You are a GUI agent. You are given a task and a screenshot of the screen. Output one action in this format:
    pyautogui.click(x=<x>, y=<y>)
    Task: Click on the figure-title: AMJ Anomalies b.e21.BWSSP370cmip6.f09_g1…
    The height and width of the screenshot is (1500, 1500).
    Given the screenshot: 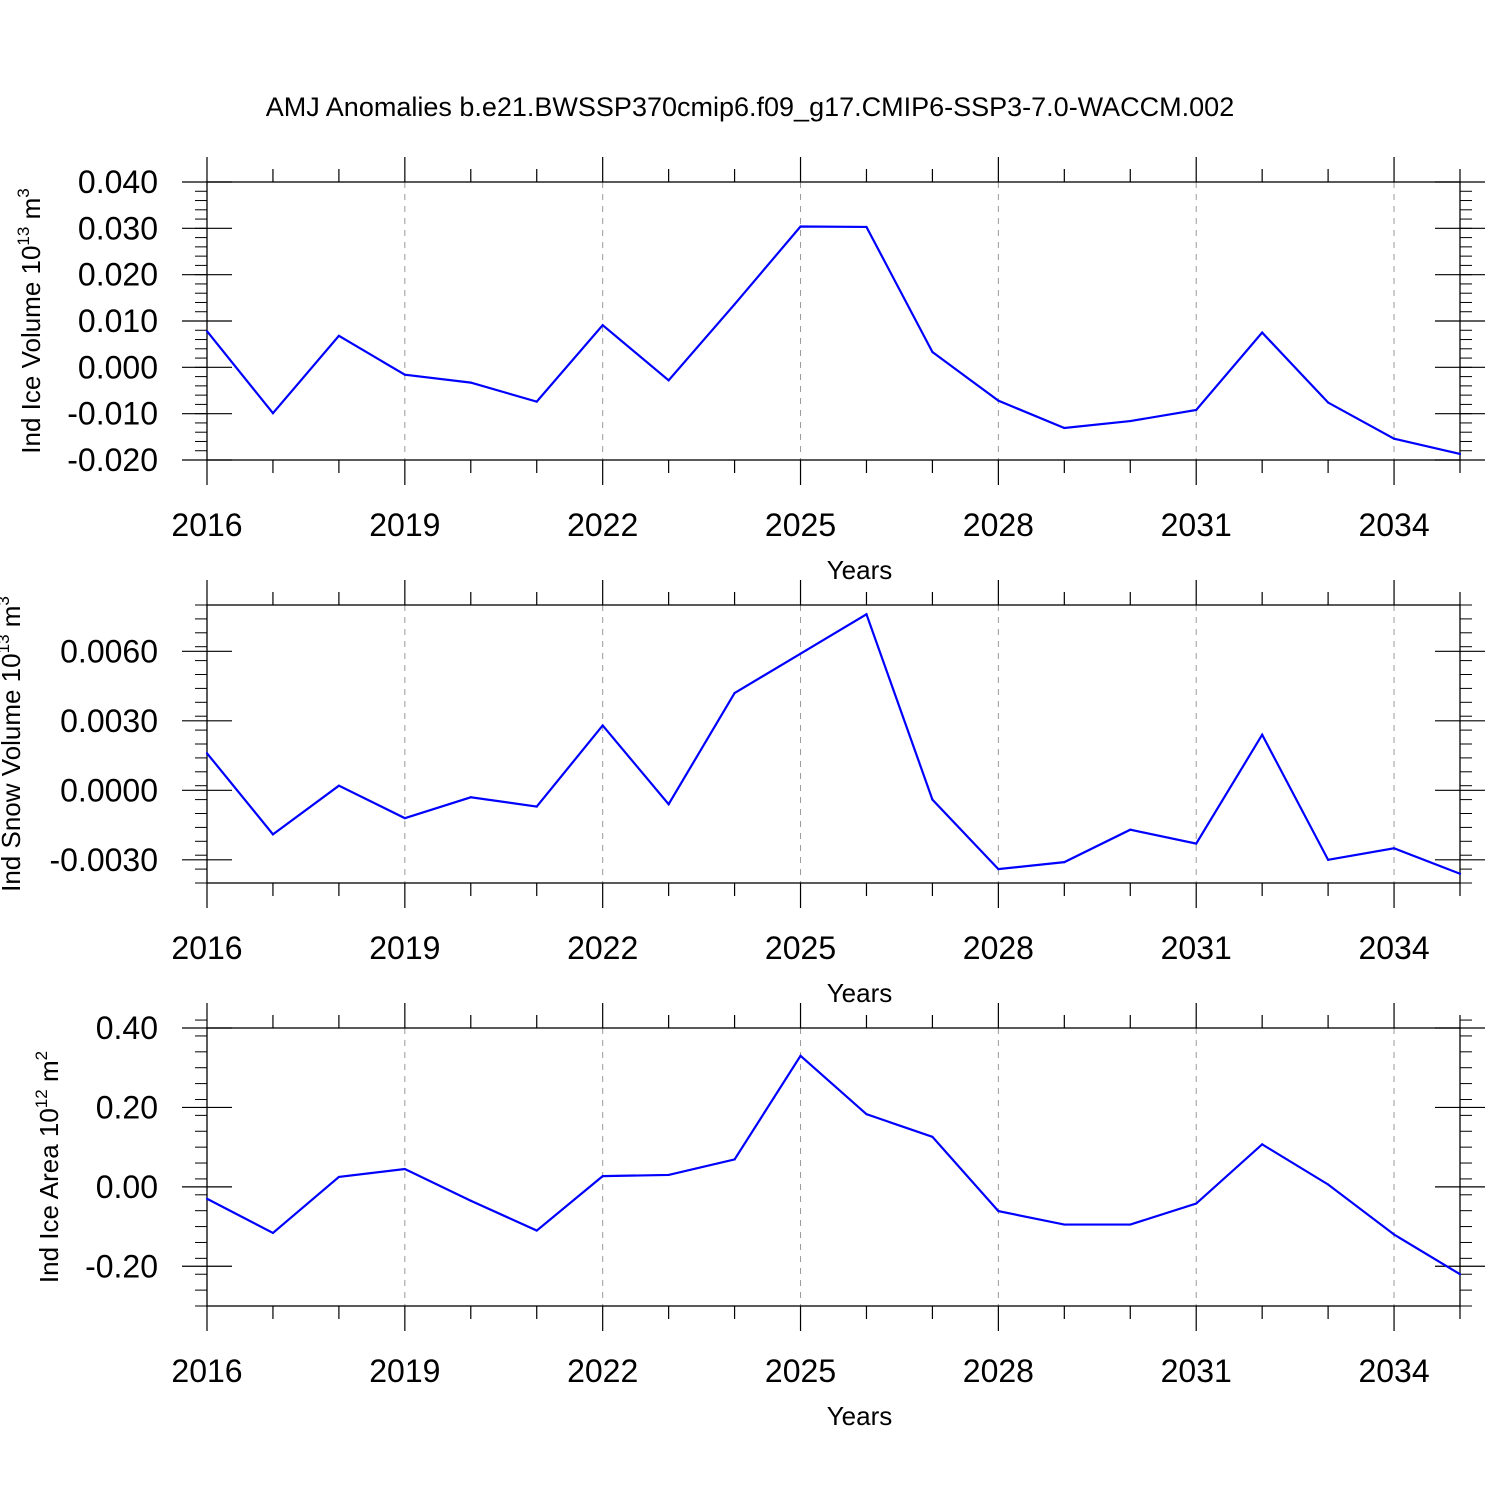 What is the action you would take?
    pyautogui.click(x=750, y=107)
    